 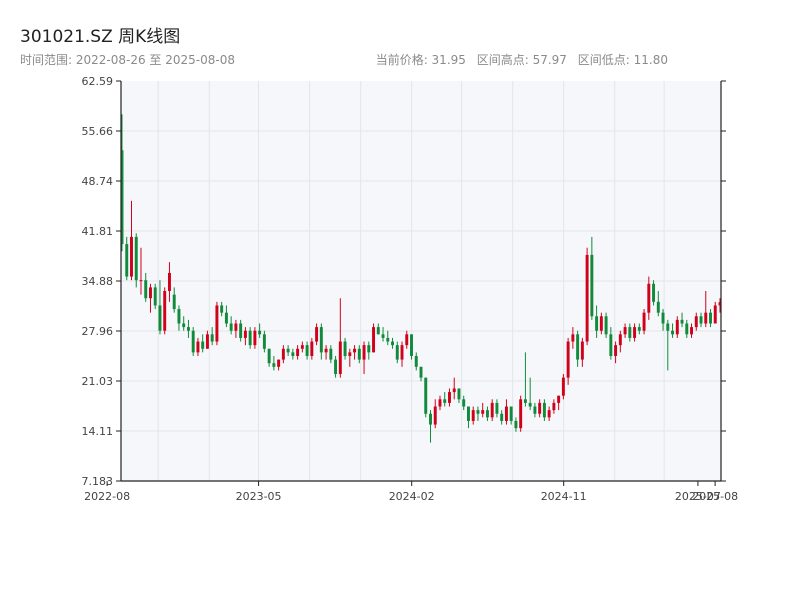 I want to click on chart-title: 301021.SZ 周K线图, so click(x=100, y=37).